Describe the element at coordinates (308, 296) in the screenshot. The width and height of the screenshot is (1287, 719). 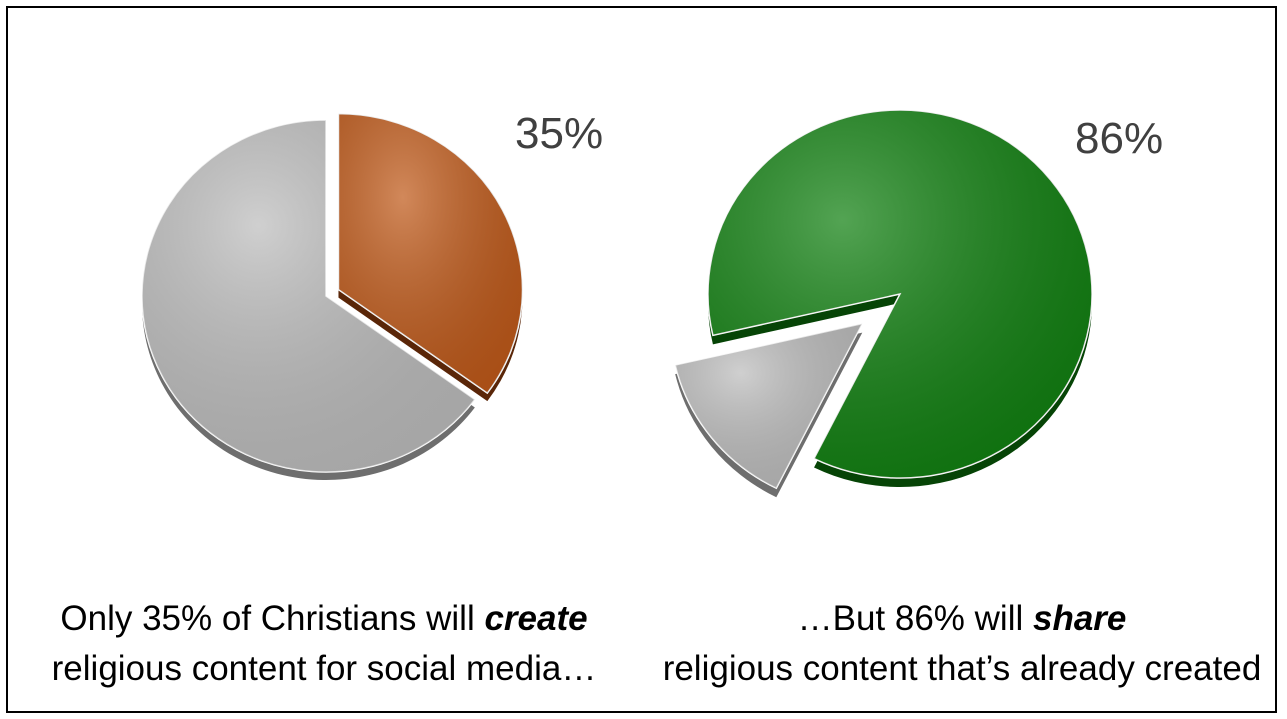
I see `pie-0-slice-1-shading` at that location.